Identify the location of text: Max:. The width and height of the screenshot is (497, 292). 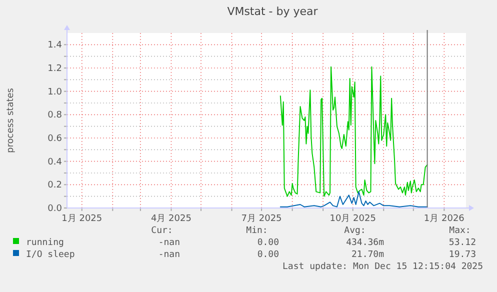
(460, 231).